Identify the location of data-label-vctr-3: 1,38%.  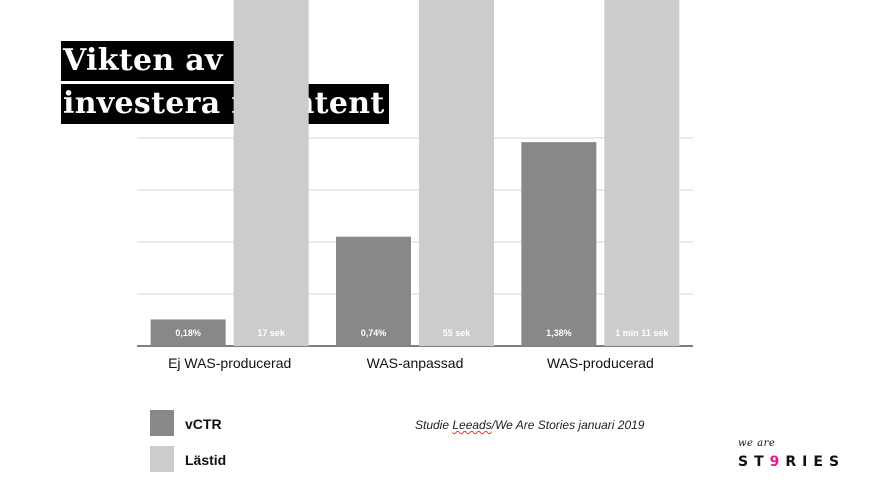
(559, 333).